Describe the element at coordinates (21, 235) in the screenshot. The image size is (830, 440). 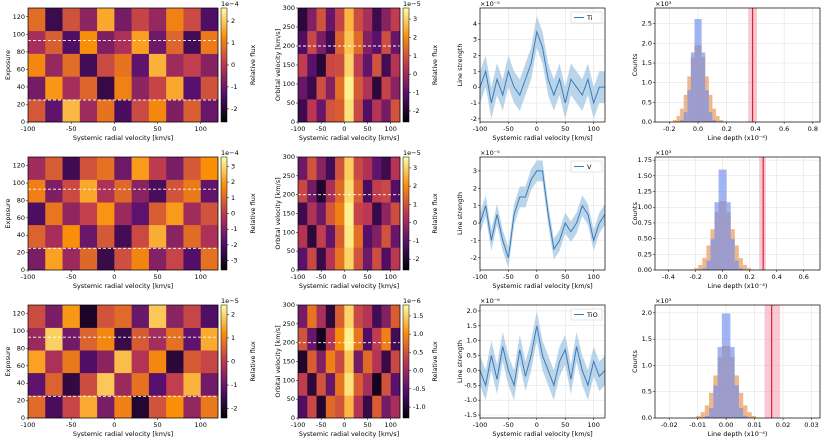
I see `y-tick-label: 40` at that location.